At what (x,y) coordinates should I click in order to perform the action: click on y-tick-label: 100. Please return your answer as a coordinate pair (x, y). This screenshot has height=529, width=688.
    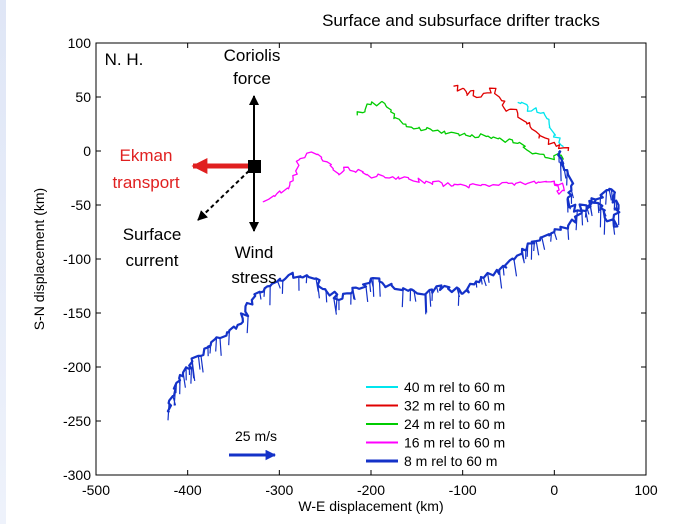
    Looking at the image, I should click on (80, 43).